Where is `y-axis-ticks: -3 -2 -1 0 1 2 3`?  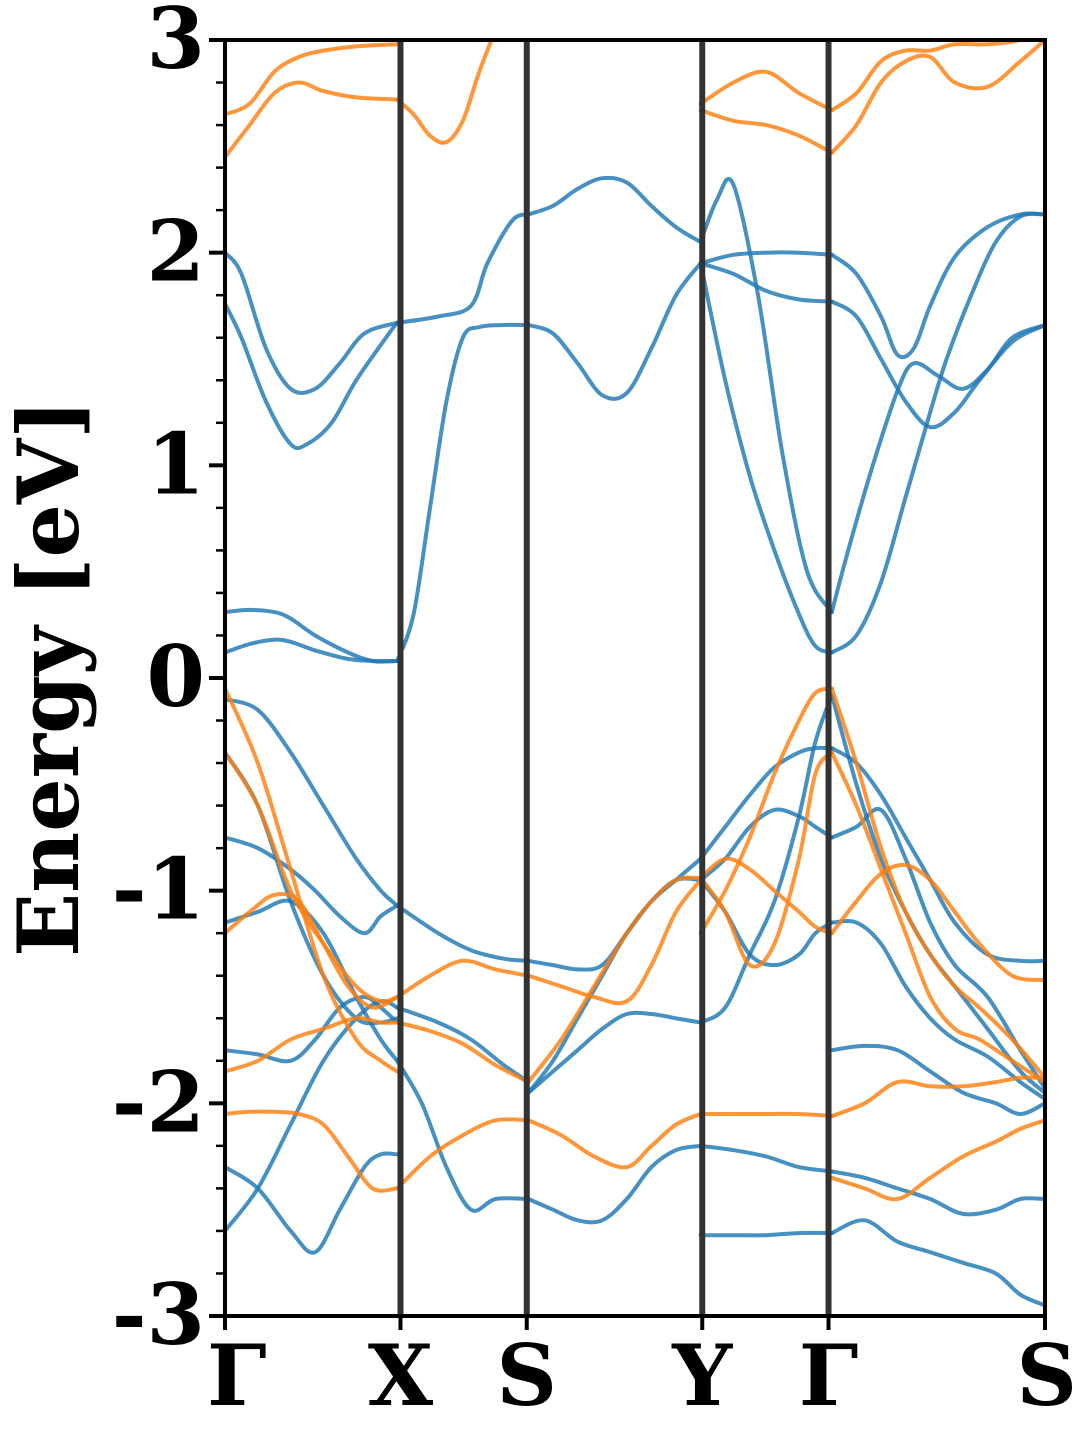 y-axis-ticks: -3 -2 -1 0 1 2 3 is located at coordinates (168, 682).